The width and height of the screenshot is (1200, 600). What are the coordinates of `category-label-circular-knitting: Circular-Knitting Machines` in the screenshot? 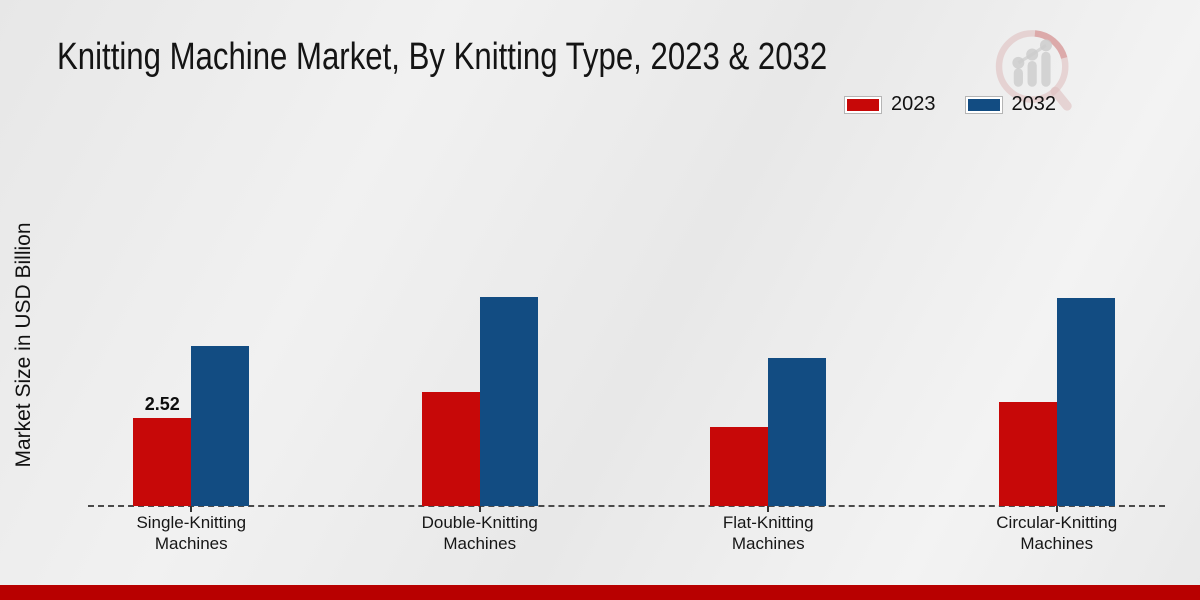 It's located at (1057, 533).